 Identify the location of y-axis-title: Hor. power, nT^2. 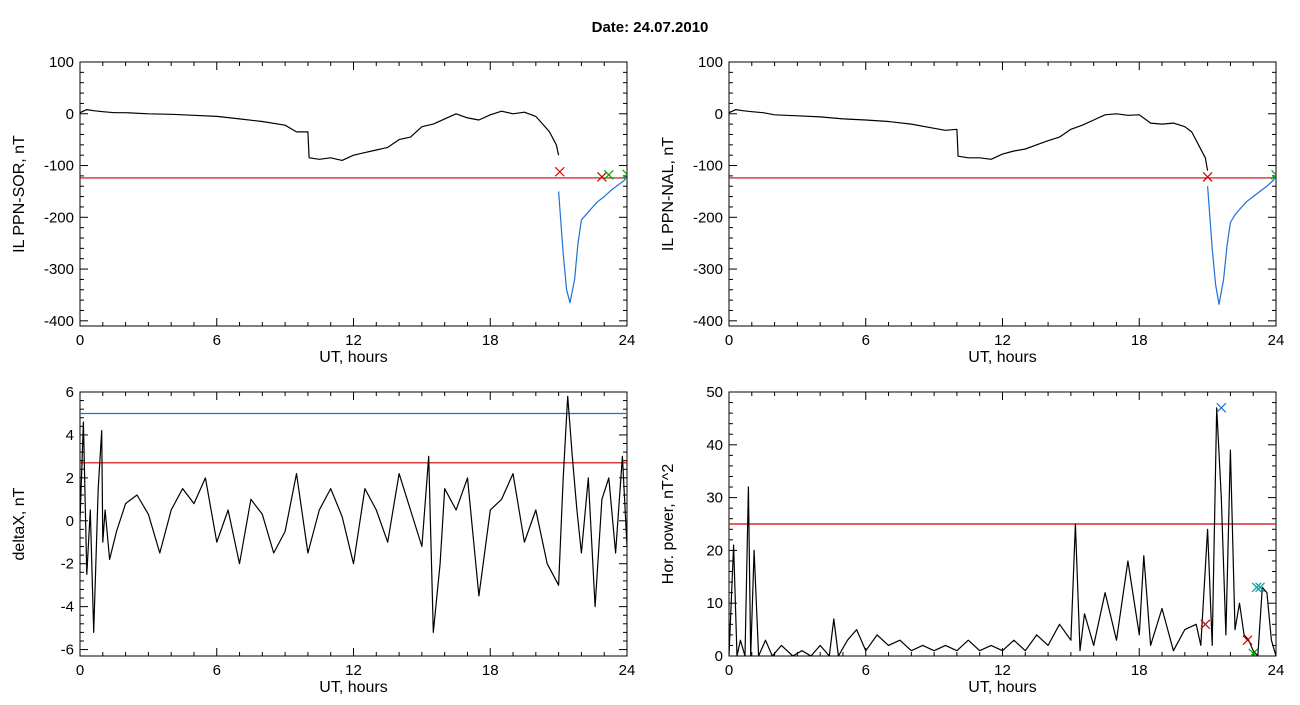
(668, 524).